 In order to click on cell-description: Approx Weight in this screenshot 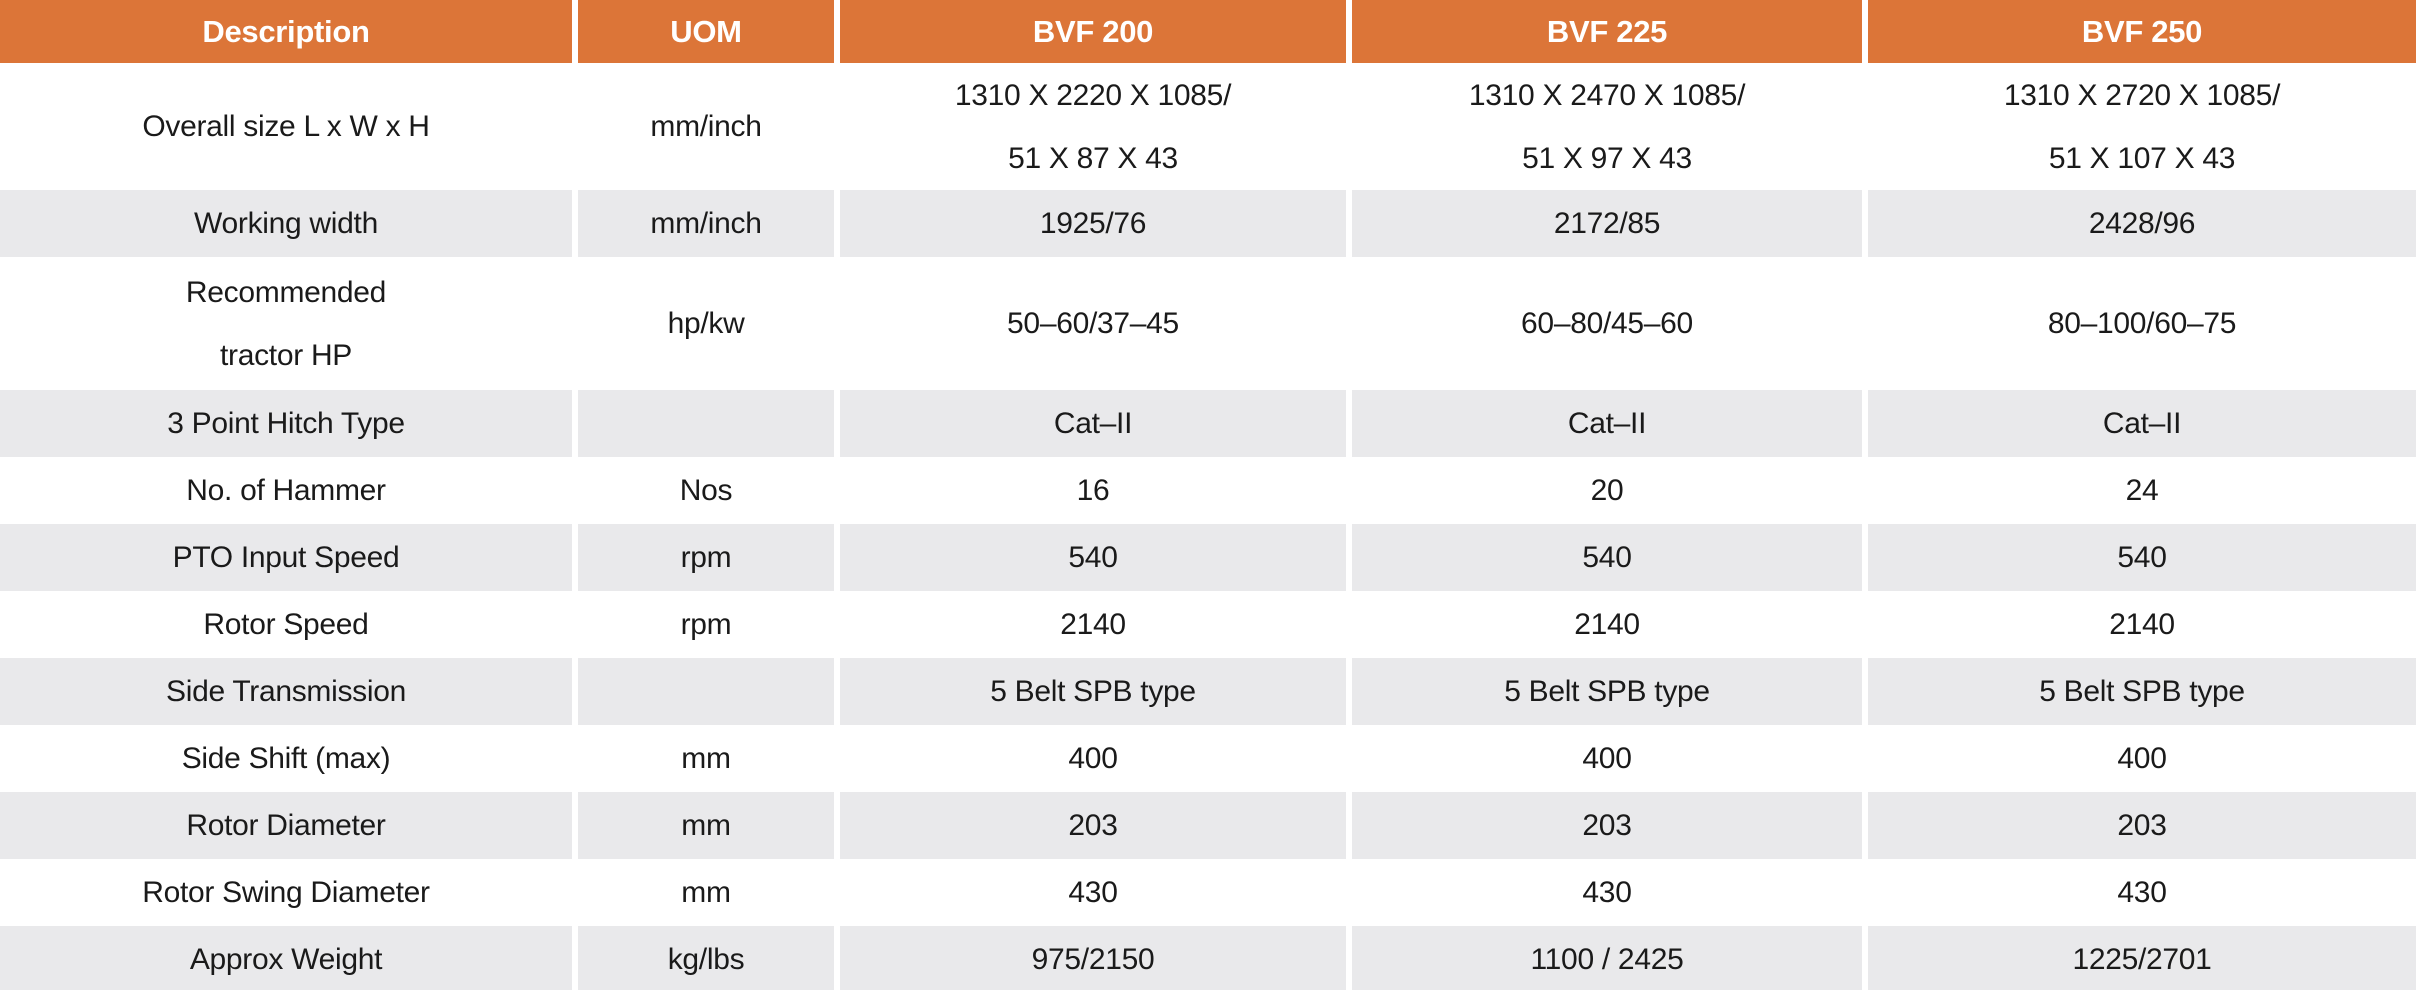, I will do `click(286, 958)`.